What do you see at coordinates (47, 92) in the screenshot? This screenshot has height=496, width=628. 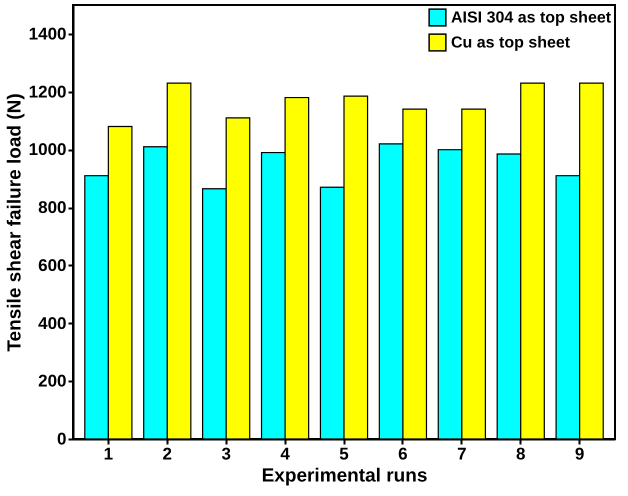 I see `y-tick-label: 1200` at bounding box center [47, 92].